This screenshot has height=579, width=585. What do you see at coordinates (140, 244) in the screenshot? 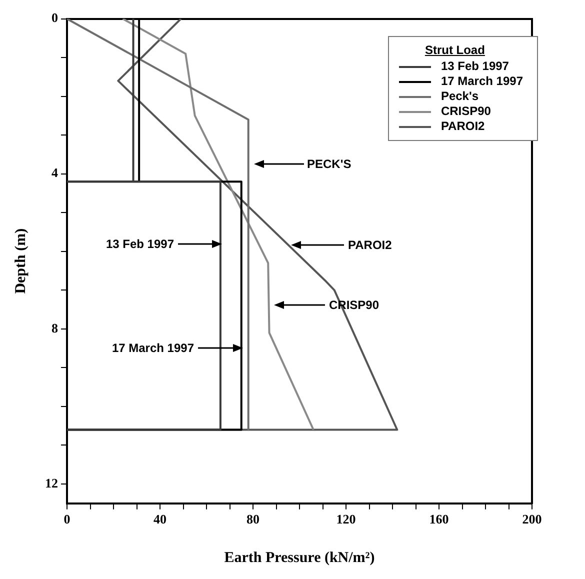
I see `annotation: 13 Feb 1997` at bounding box center [140, 244].